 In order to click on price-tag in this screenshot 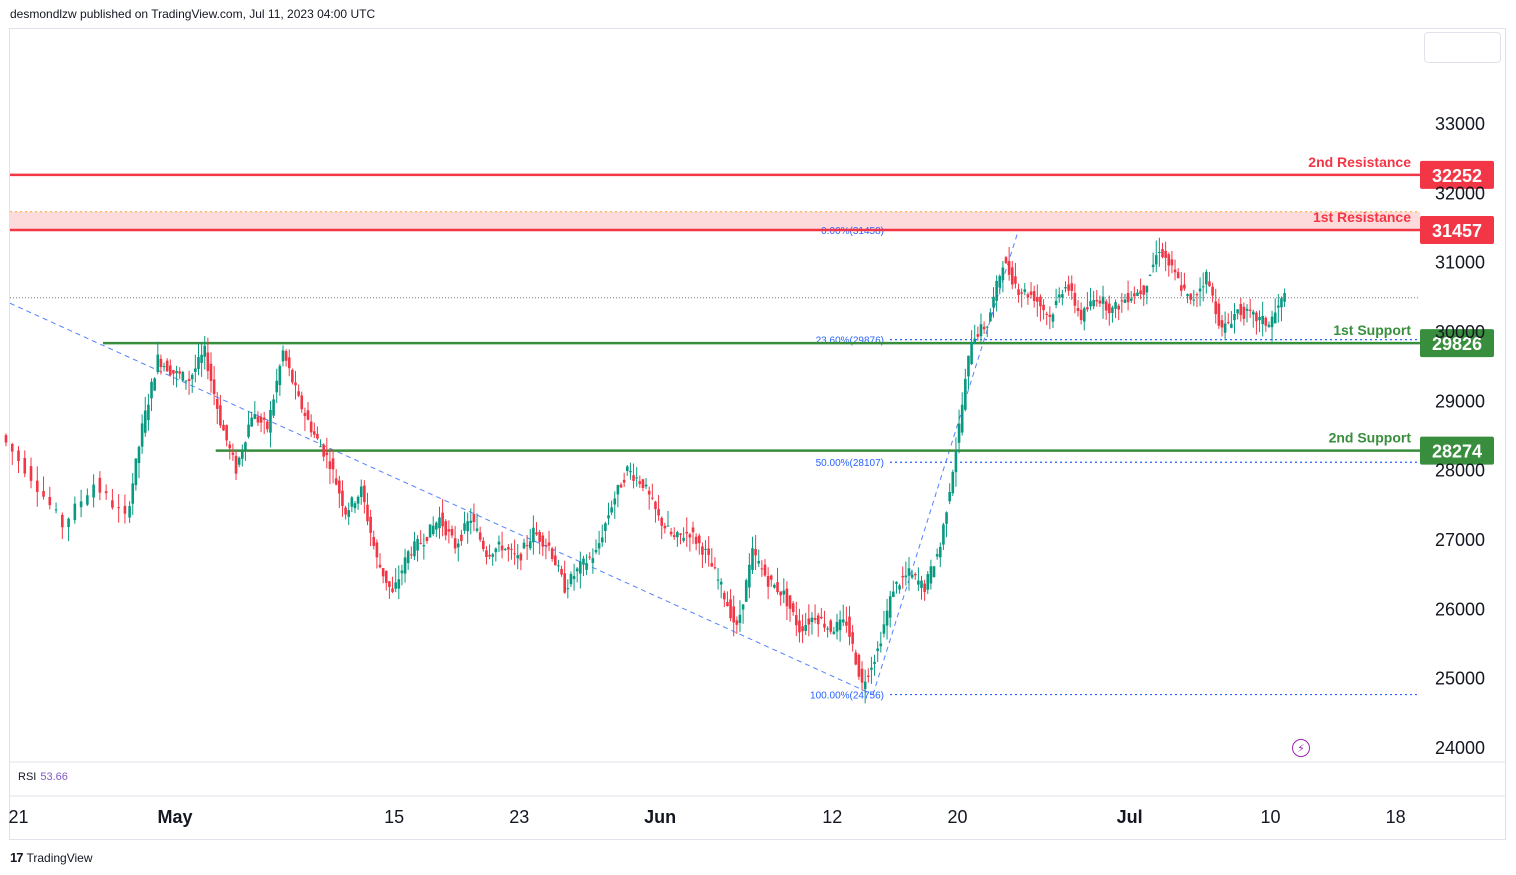, I will do `click(1457, 174)`.